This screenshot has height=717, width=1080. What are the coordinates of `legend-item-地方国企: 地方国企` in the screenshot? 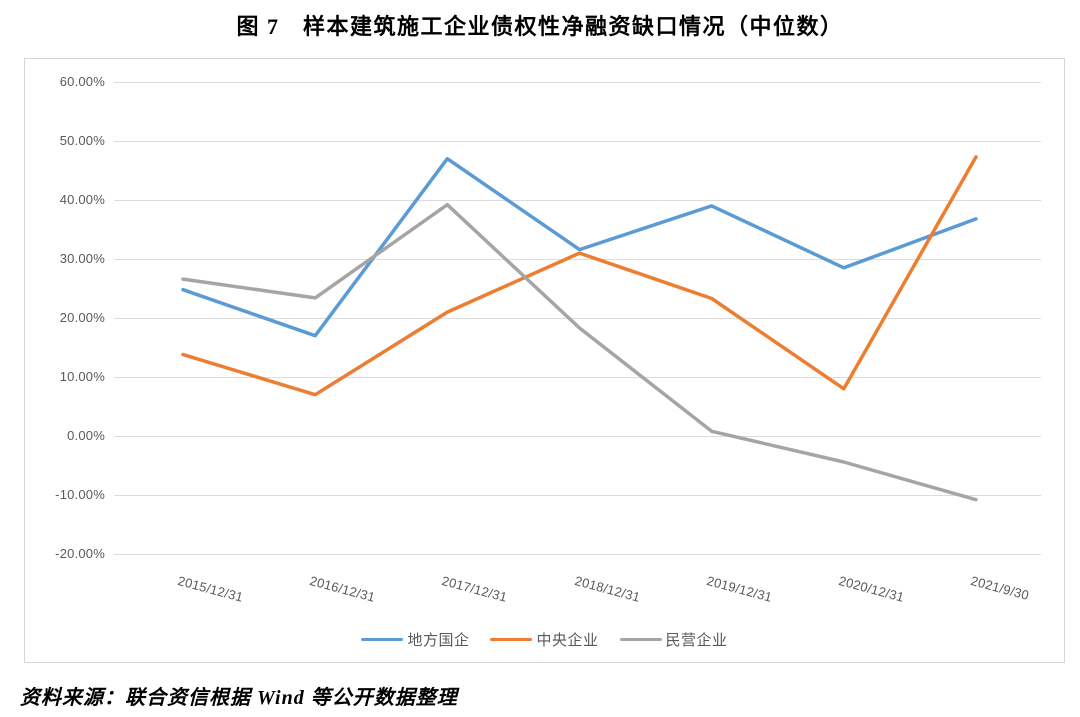 It's located at (415, 639).